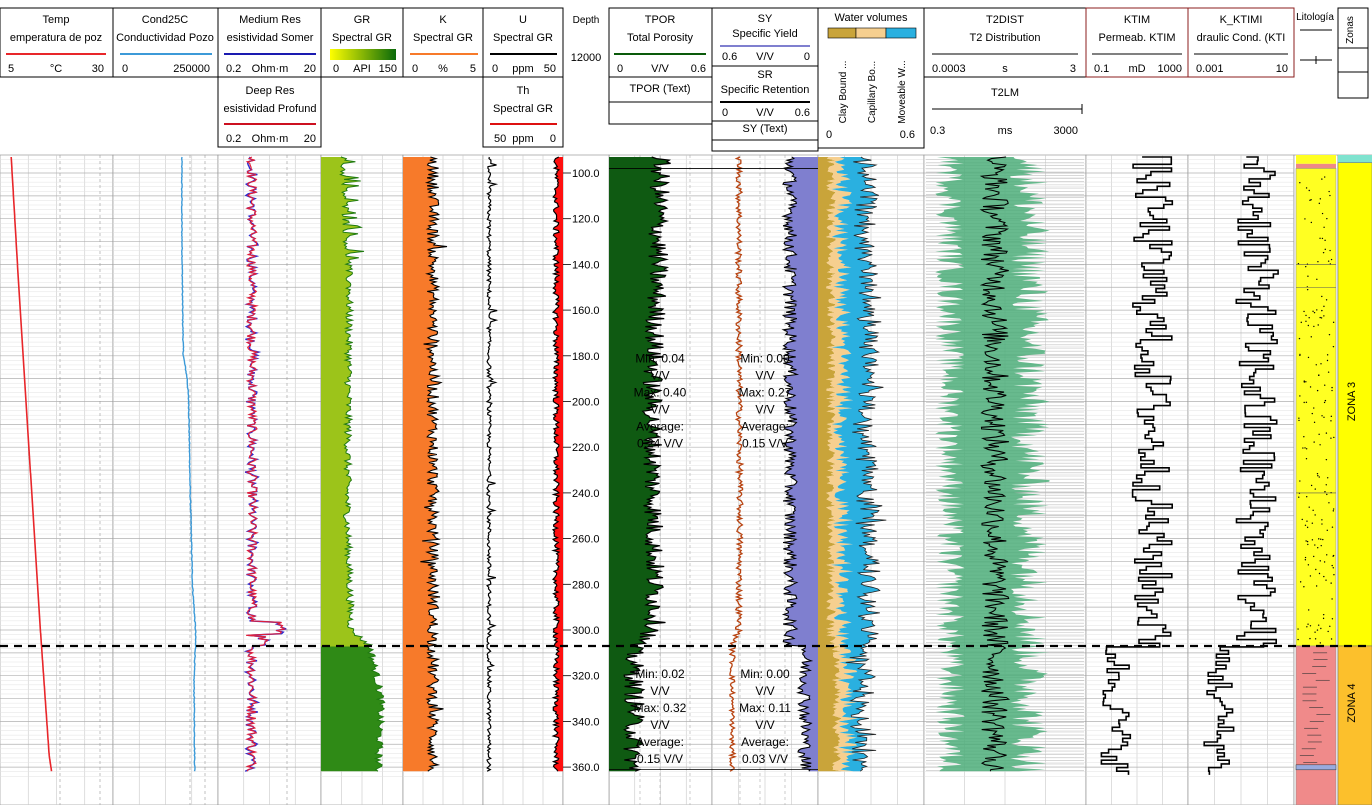 The image size is (1372, 805). I want to click on series-th, so click(556, 464).